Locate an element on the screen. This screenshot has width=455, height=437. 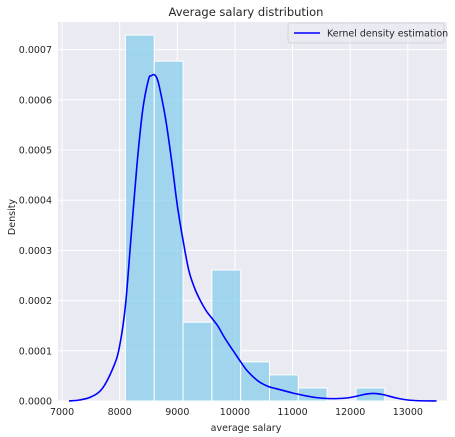
x-tick-labels: 7000 8000 9000 10000 11000 12000 13000 is located at coordinates (236, 412).